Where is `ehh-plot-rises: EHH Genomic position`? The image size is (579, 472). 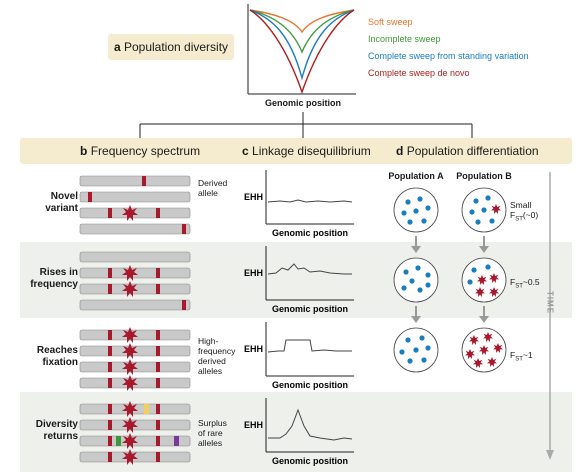
ehh-plot-rises: EHH Genomic position is located at coordinates (299, 280).